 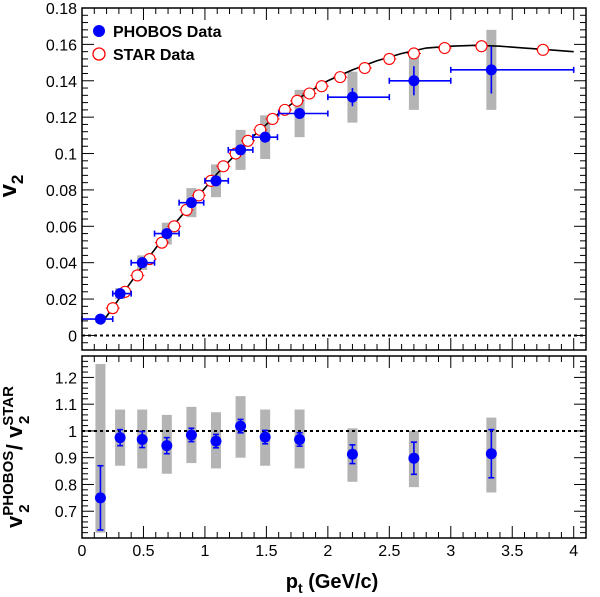 I want to click on x-tick-label: 0.5, so click(x=143, y=551).